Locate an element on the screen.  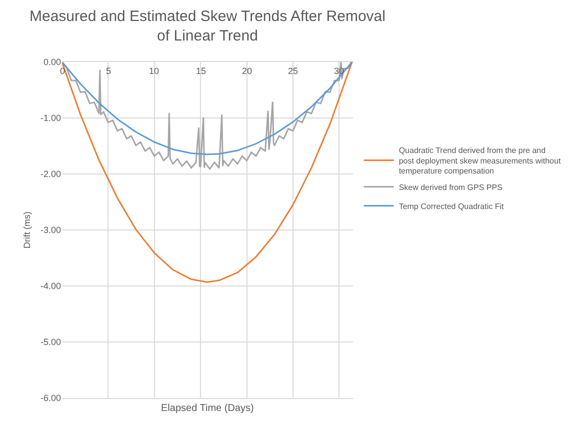
x-tick-label: 0 is located at coordinates (63, 71).